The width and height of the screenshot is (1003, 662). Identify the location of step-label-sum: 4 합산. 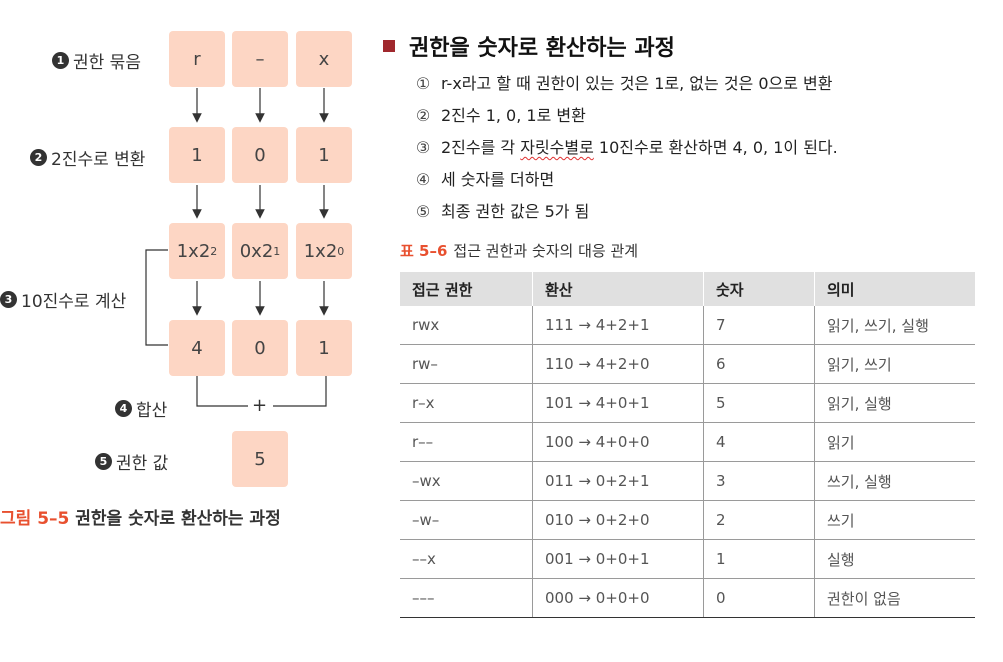
(141, 408).